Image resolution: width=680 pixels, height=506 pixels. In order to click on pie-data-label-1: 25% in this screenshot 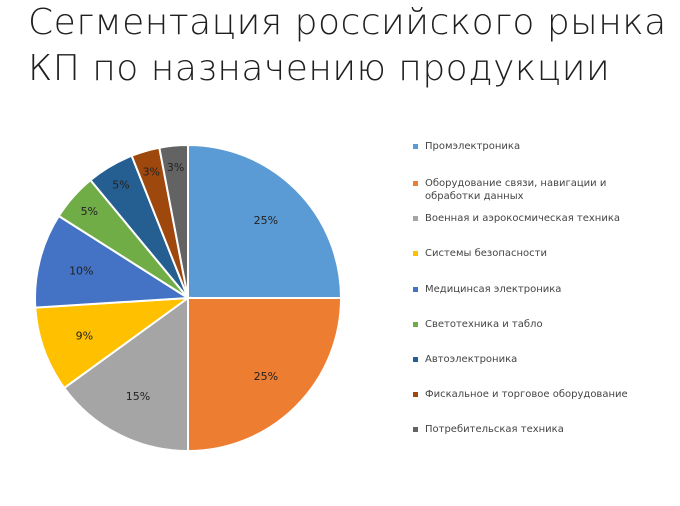, I will do `click(266, 220)`.